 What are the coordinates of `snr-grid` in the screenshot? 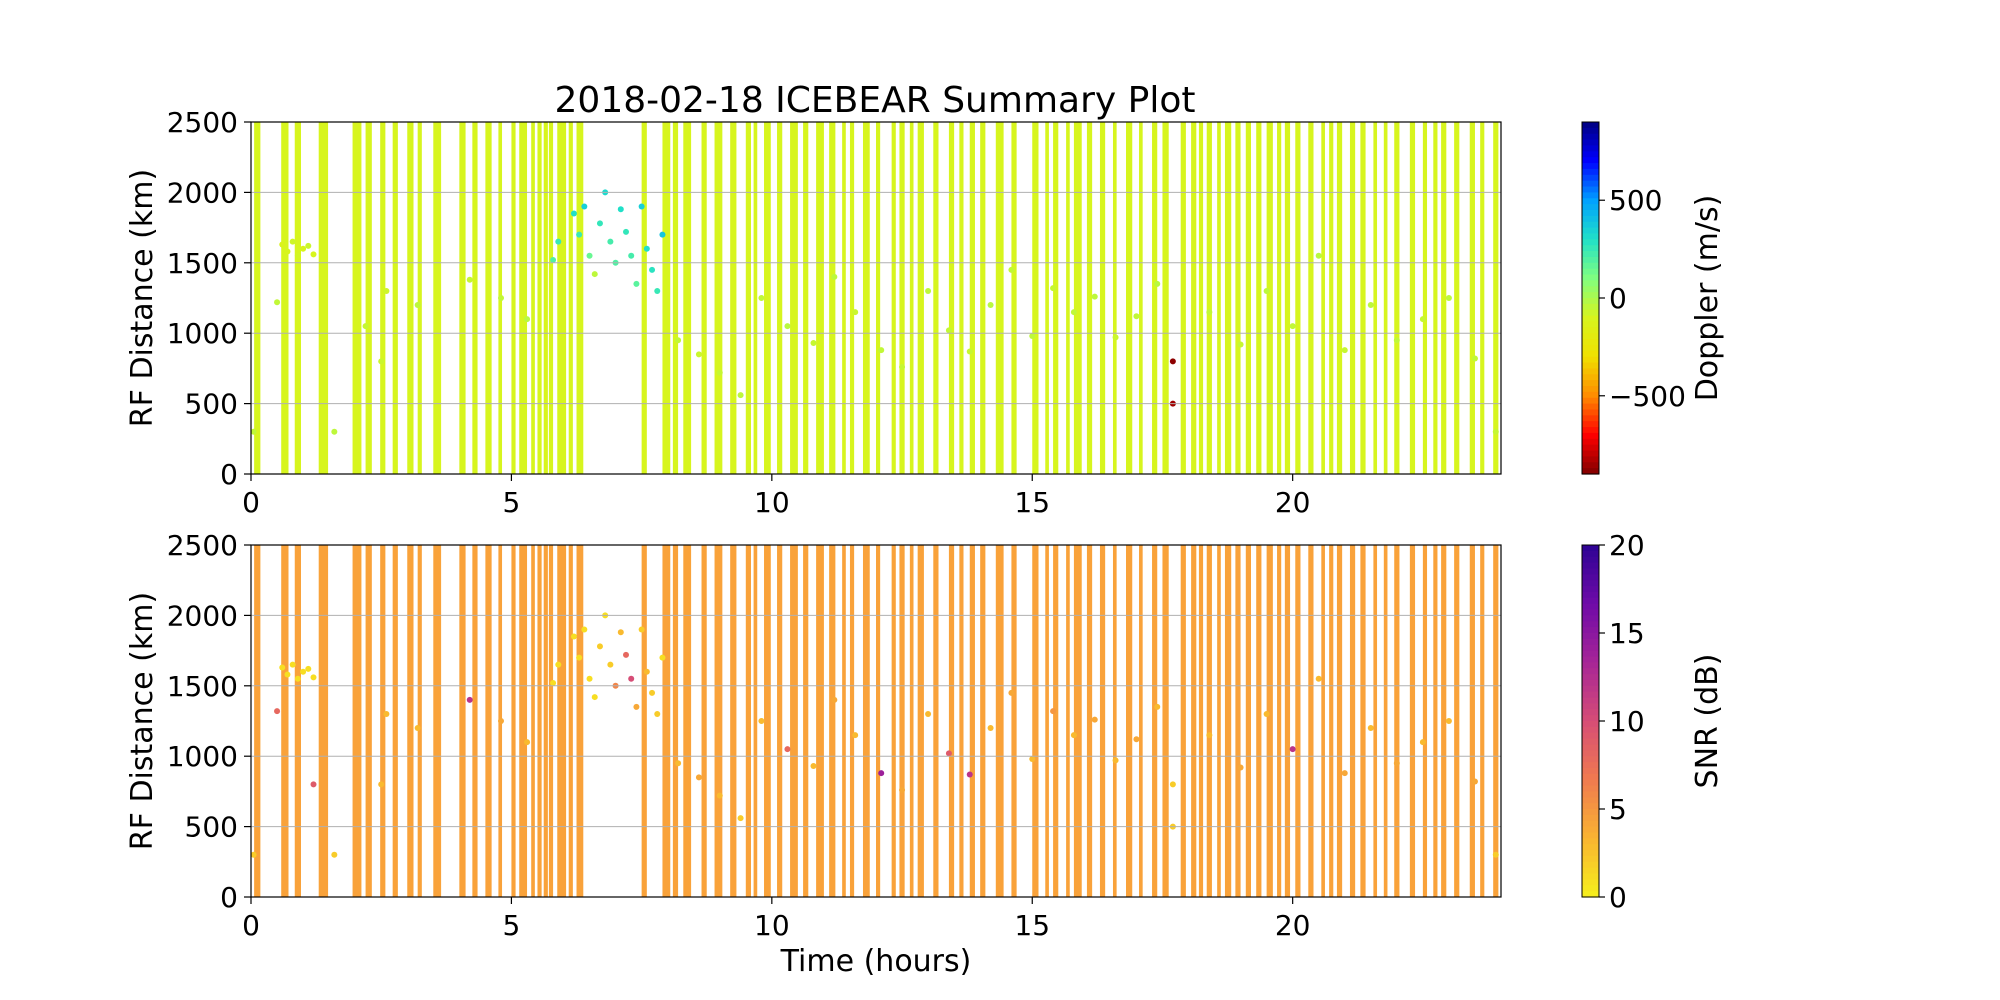 It's located at (876, 721).